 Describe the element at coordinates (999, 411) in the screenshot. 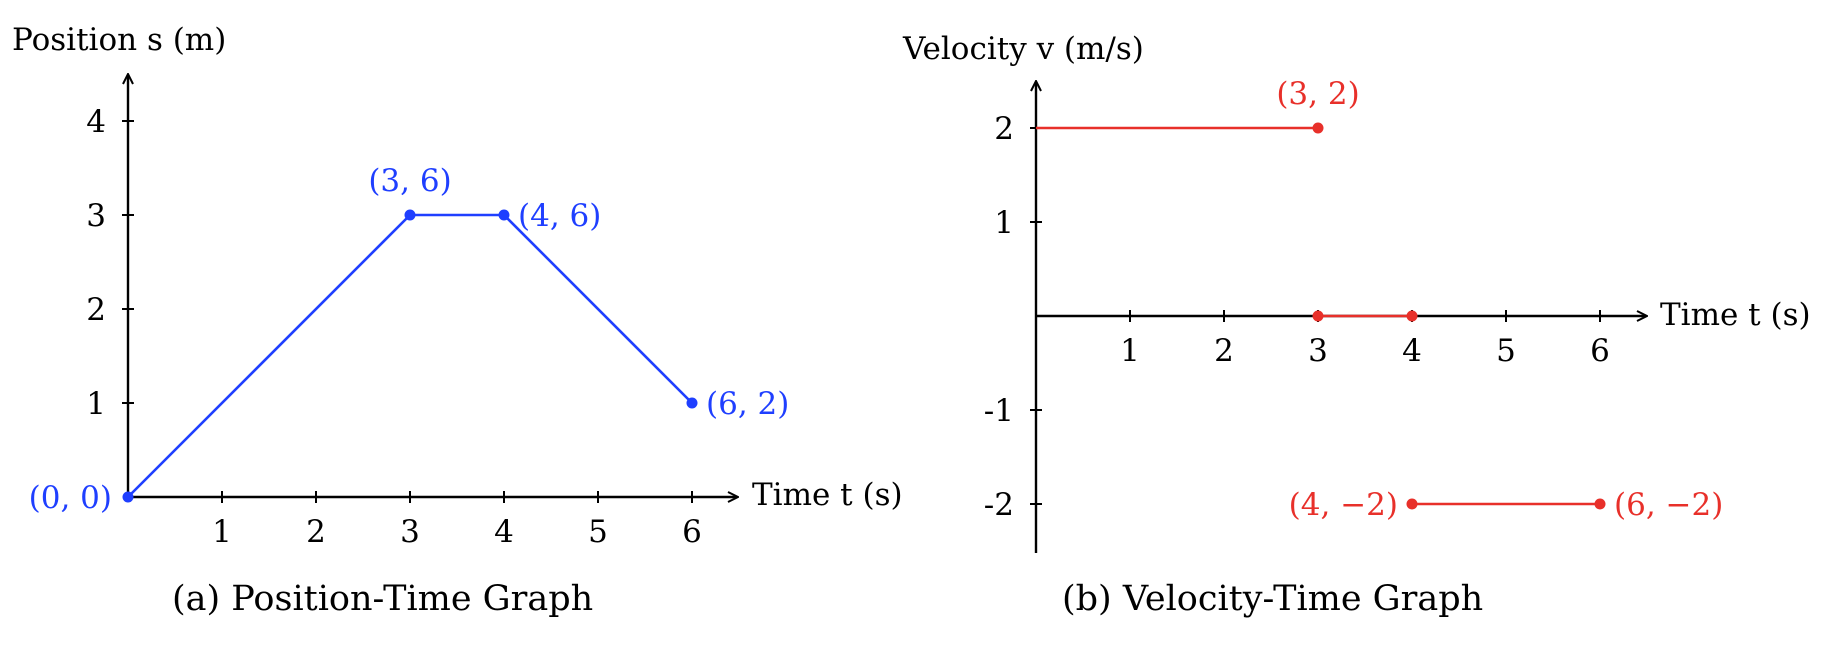

I see `y-tick-label: -1` at that location.